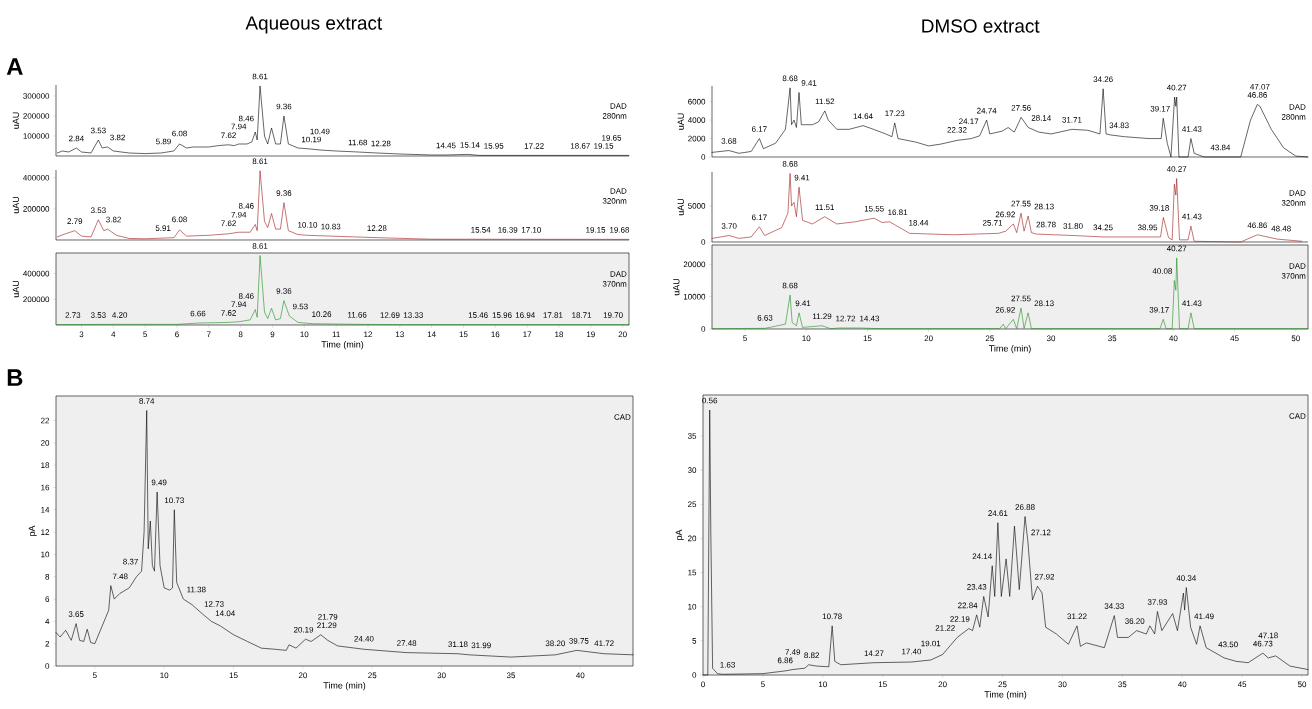 The height and width of the screenshot is (709, 1312). What do you see at coordinates (981, 26) in the screenshot?
I see `chart-title: DMSO extract` at bounding box center [981, 26].